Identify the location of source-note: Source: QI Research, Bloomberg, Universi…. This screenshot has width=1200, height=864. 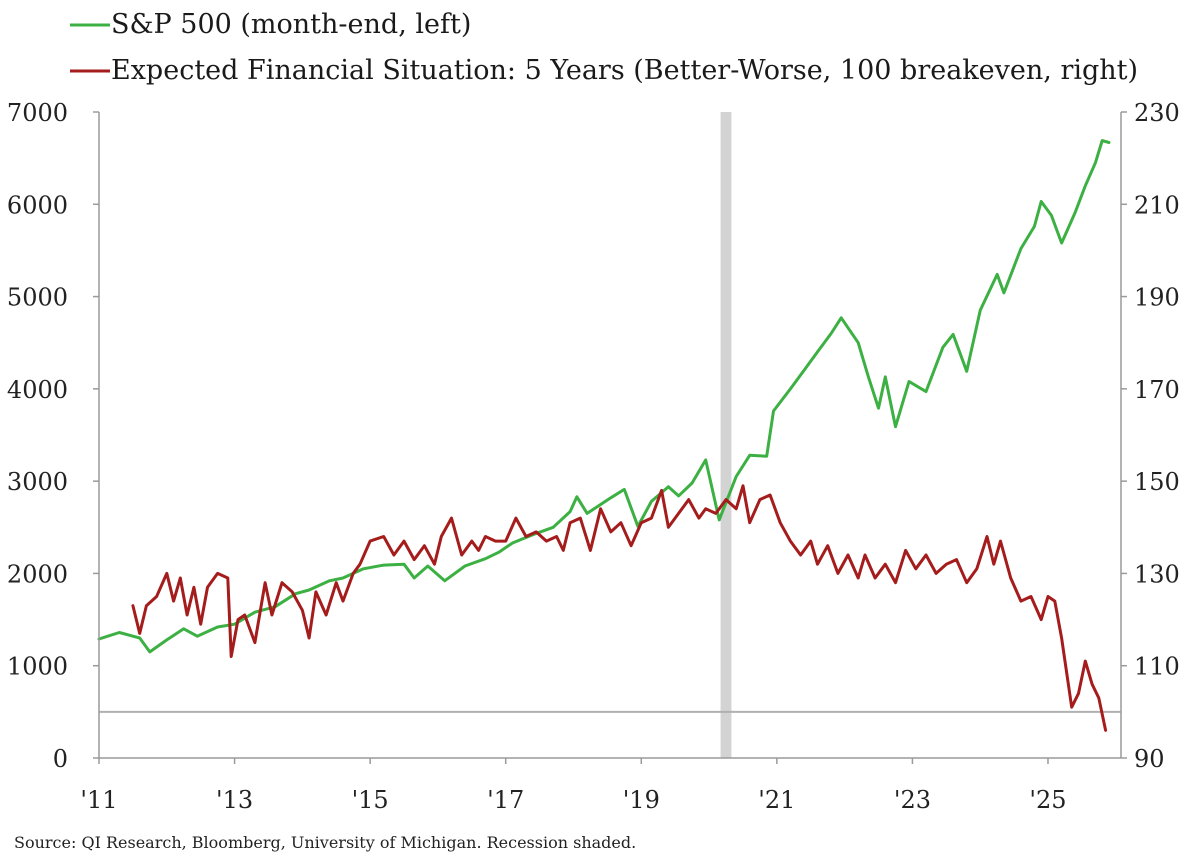
(325, 842).